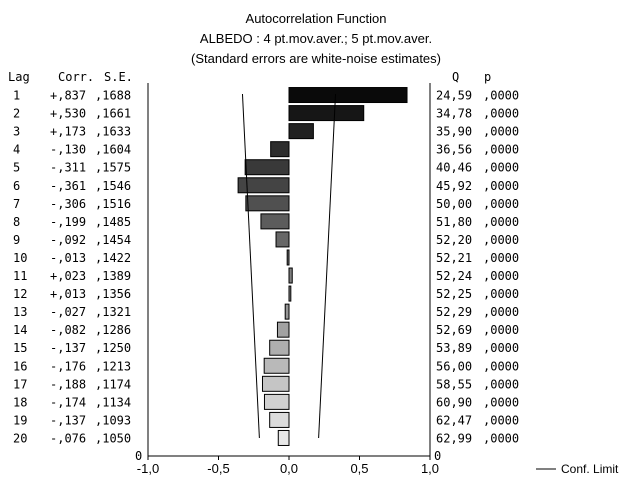  Describe the element at coordinates (487, 77) in the screenshot. I see `header-p: p` at that location.